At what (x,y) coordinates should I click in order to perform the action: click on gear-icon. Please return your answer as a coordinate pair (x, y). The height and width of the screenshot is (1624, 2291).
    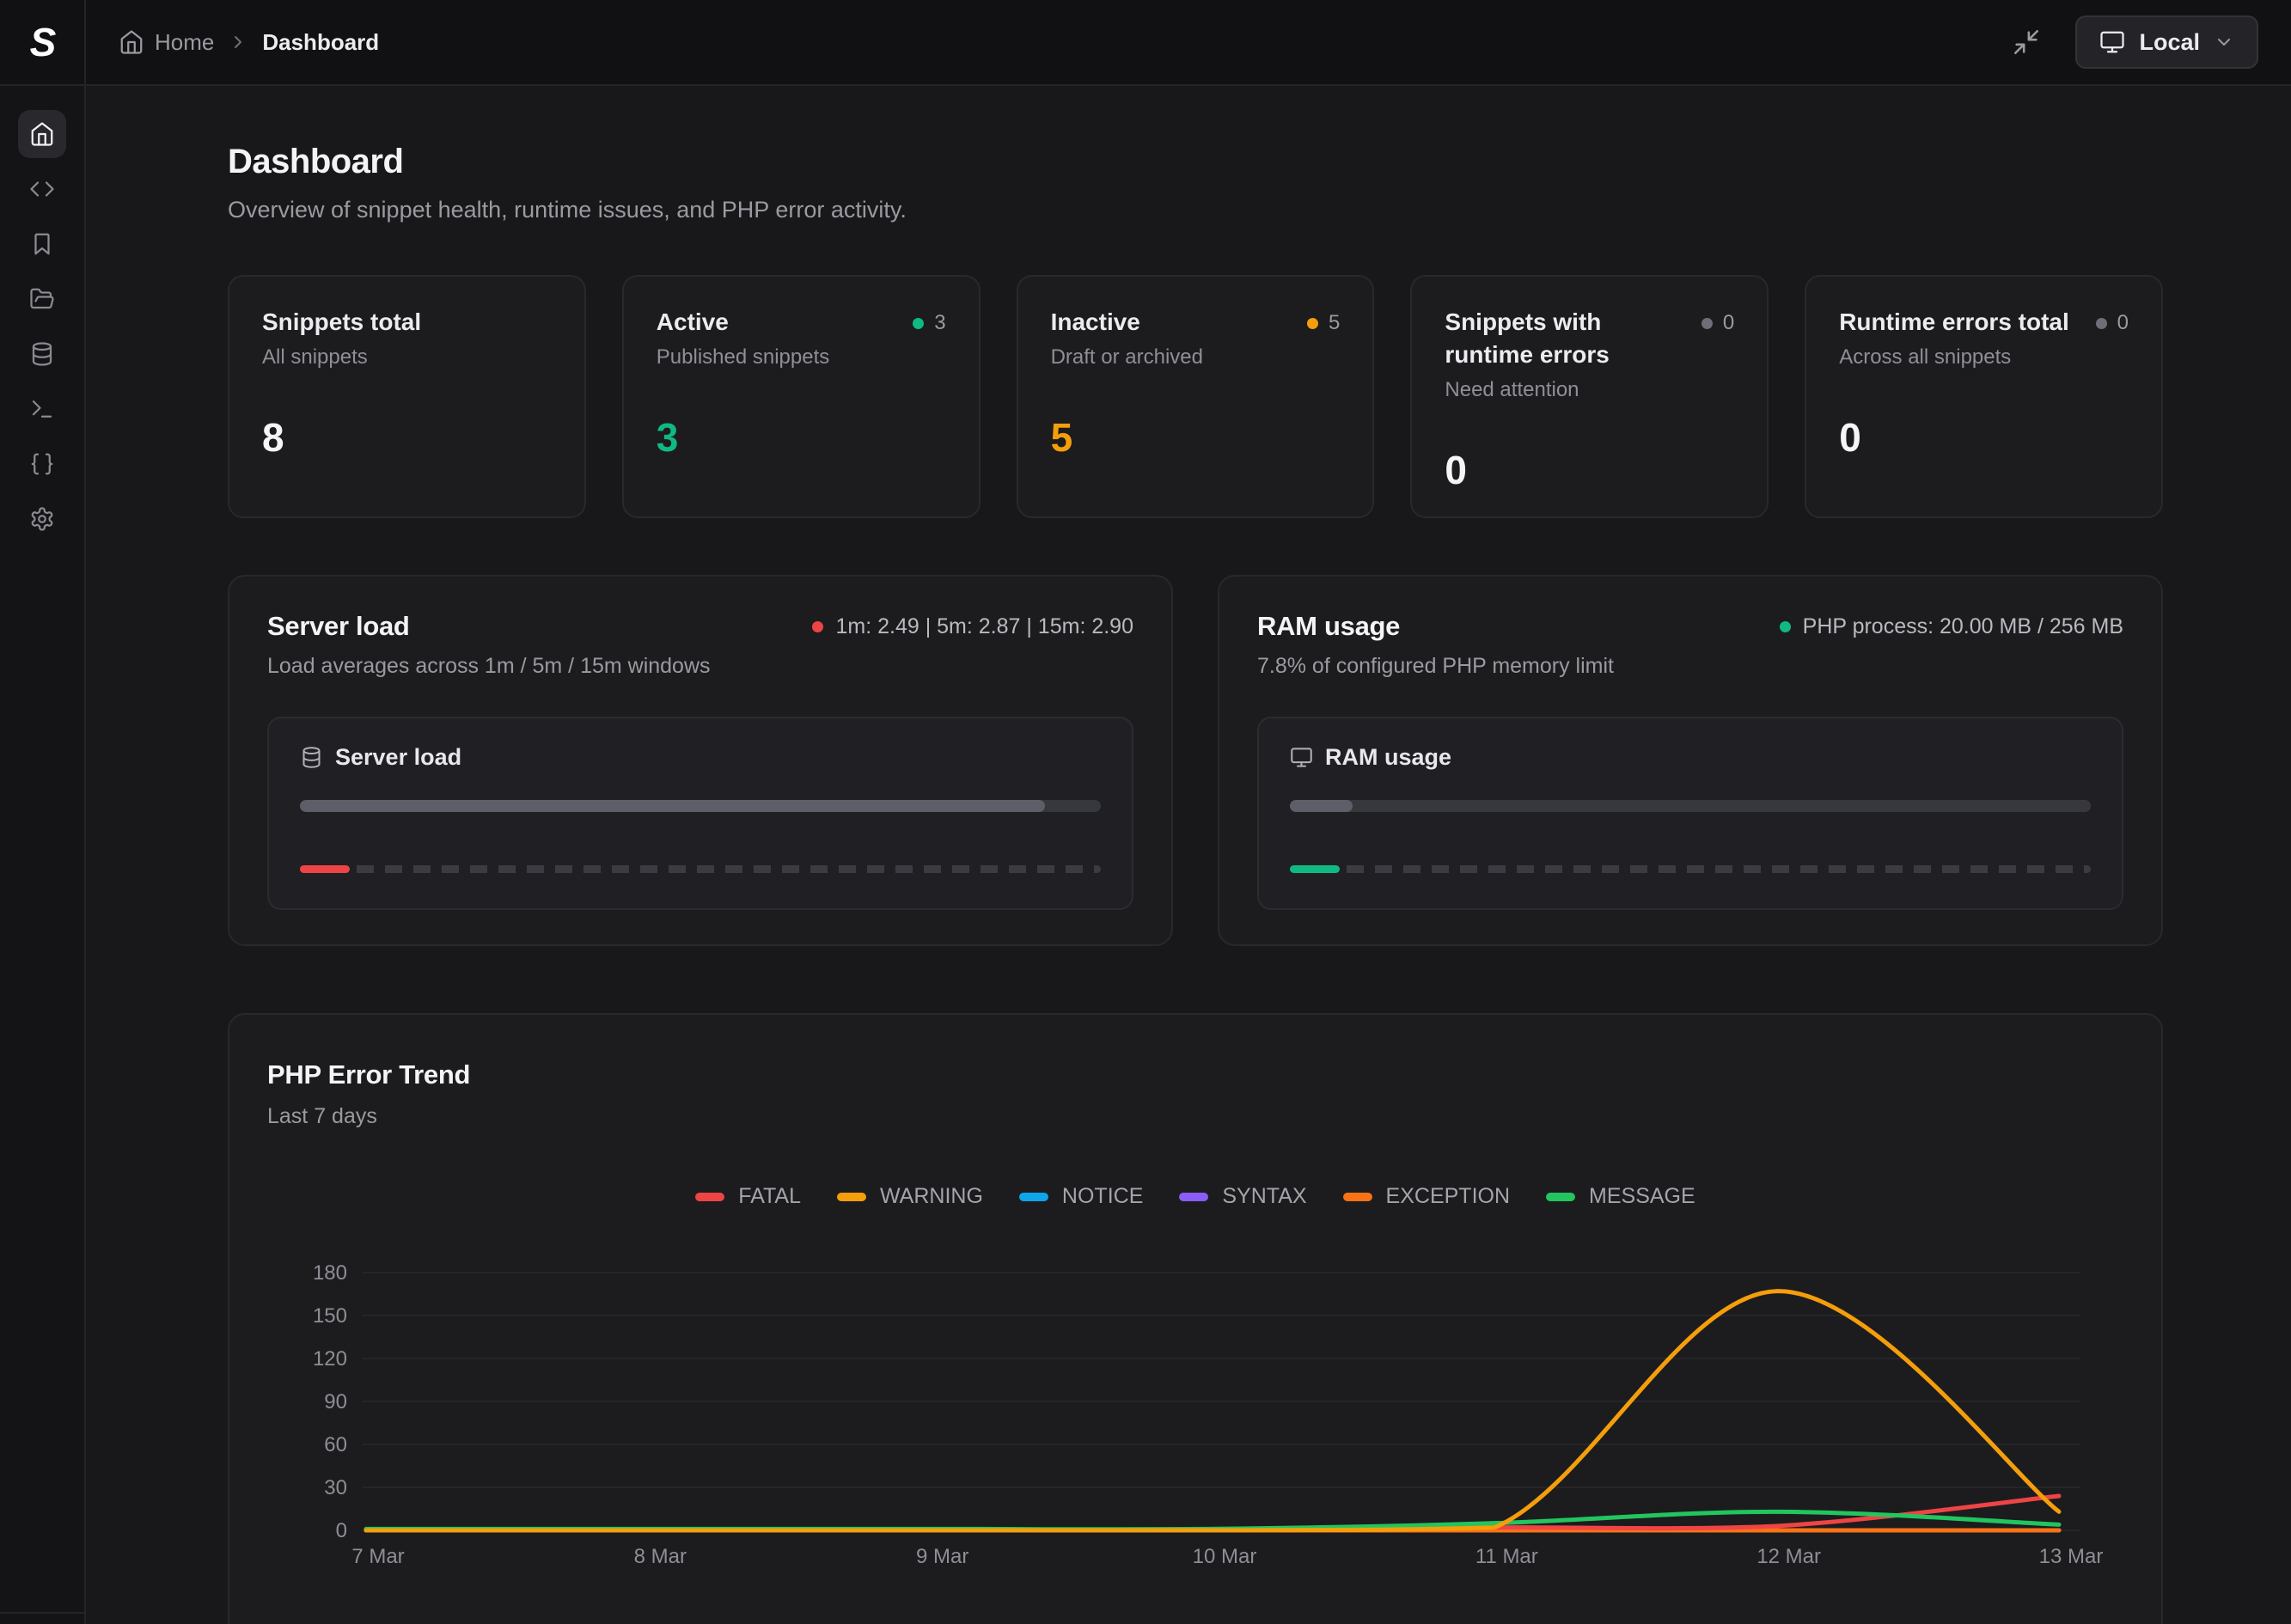
    Looking at the image, I should click on (42, 519).